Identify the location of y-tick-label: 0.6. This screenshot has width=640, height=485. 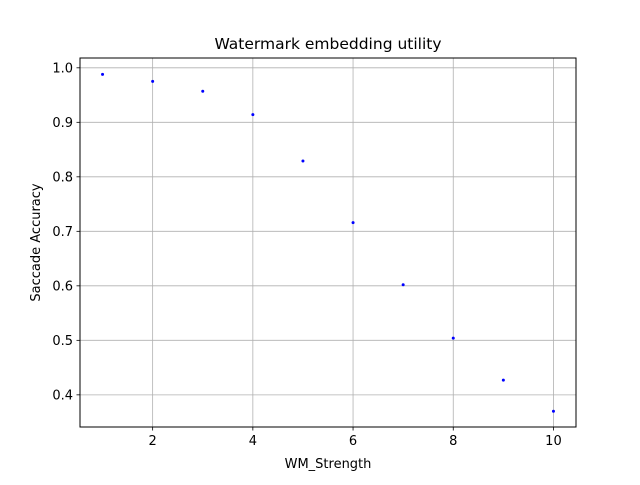
(62, 286).